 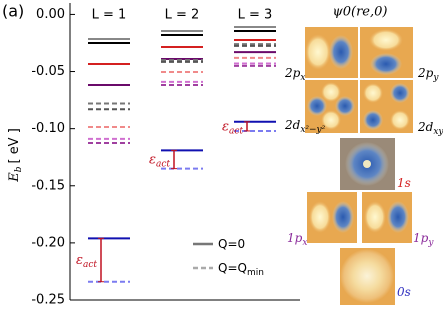 What do you see at coordinates (255, 15) in the screenshot?
I see `column-header: L = 3` at bounding box center [255, 15].